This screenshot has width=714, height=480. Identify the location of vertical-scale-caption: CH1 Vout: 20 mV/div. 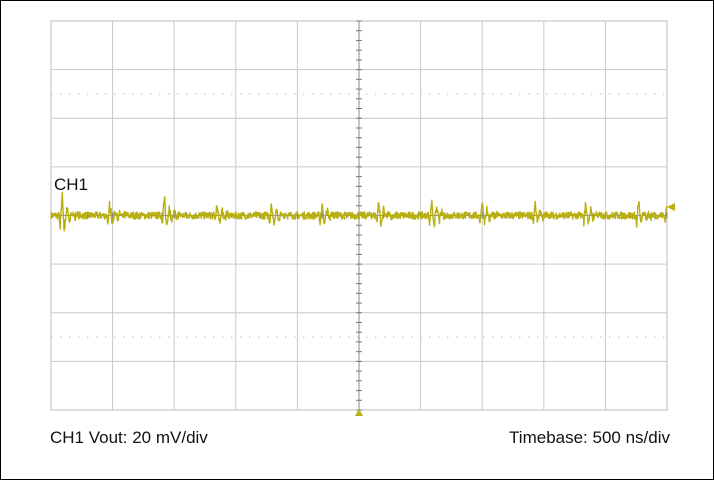
(129, 437).